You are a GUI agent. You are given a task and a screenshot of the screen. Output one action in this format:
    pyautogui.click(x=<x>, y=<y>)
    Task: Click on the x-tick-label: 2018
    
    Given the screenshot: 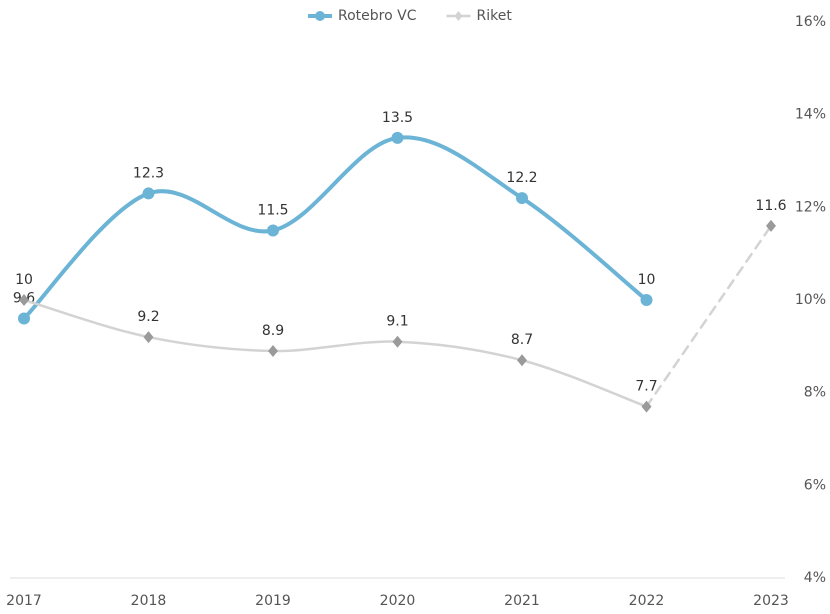 What is the action you would take?
    pyautogui.click(x=149, y=601)
    